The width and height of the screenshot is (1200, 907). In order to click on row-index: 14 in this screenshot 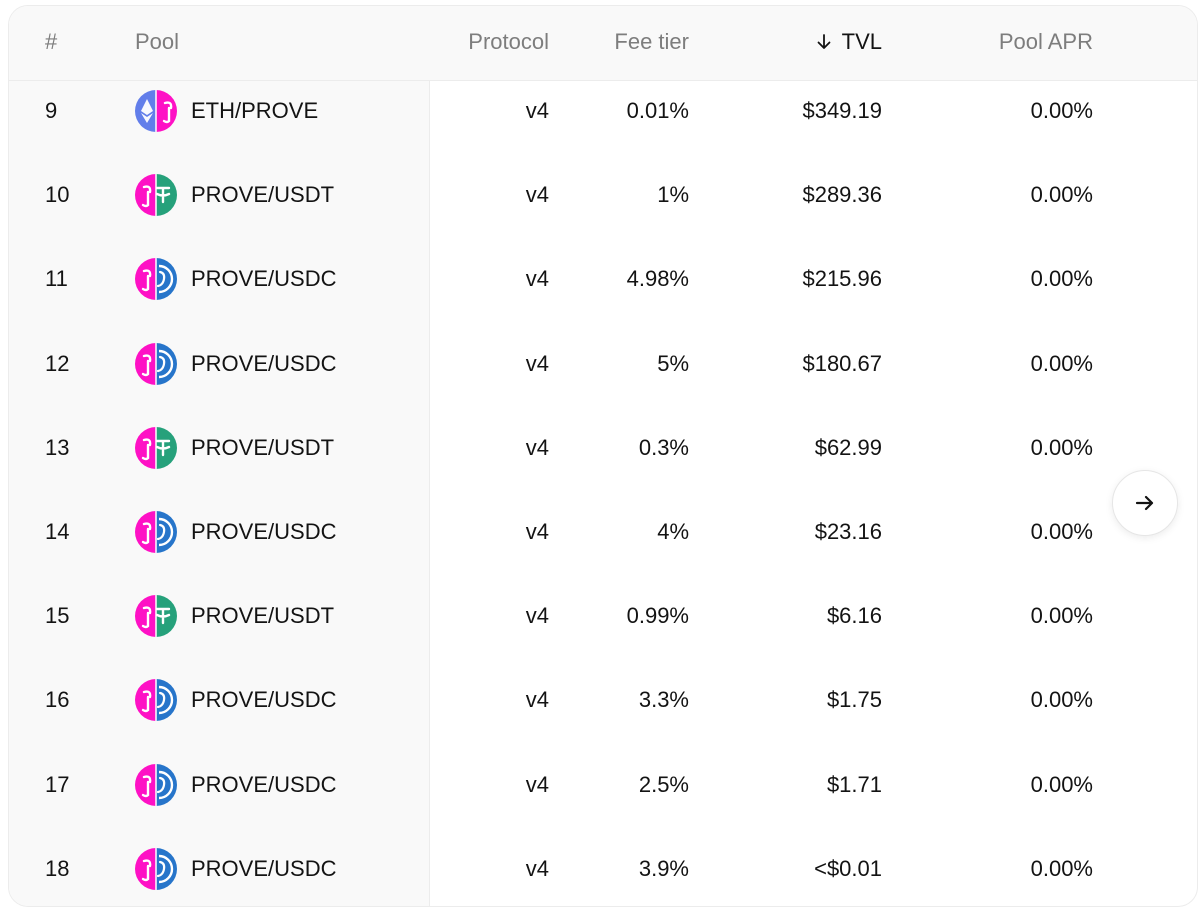, I will do `click(57, 531)`.